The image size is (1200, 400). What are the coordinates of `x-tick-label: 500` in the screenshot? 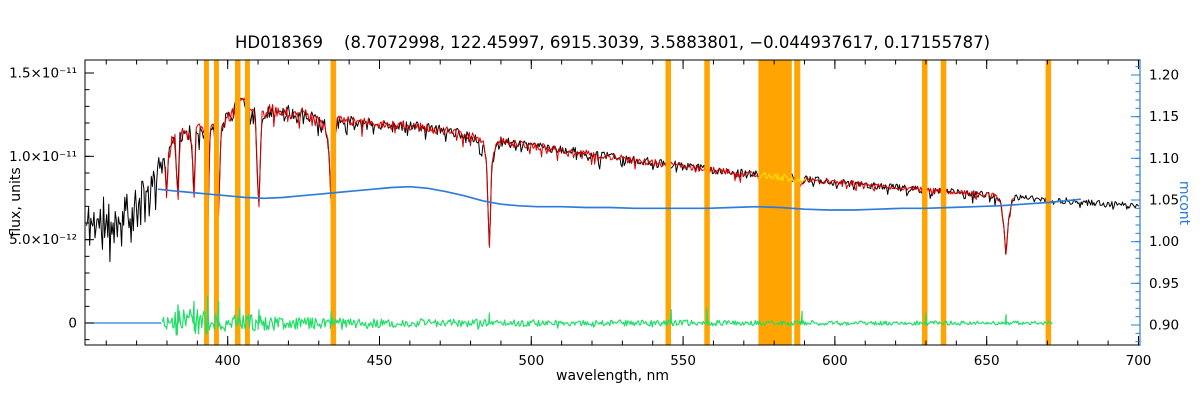 It's located at (531, 361).